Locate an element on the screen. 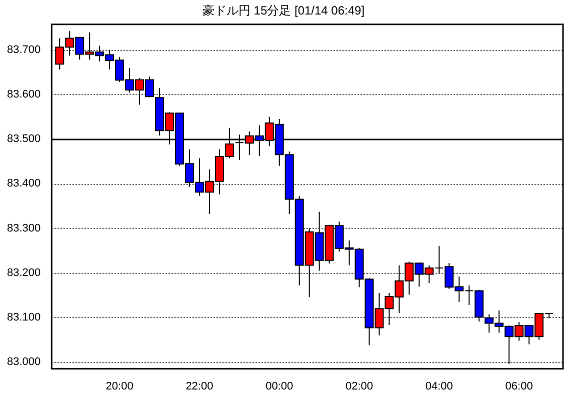  y-tick-label: 83.300 is located at coordinates (23, 228).